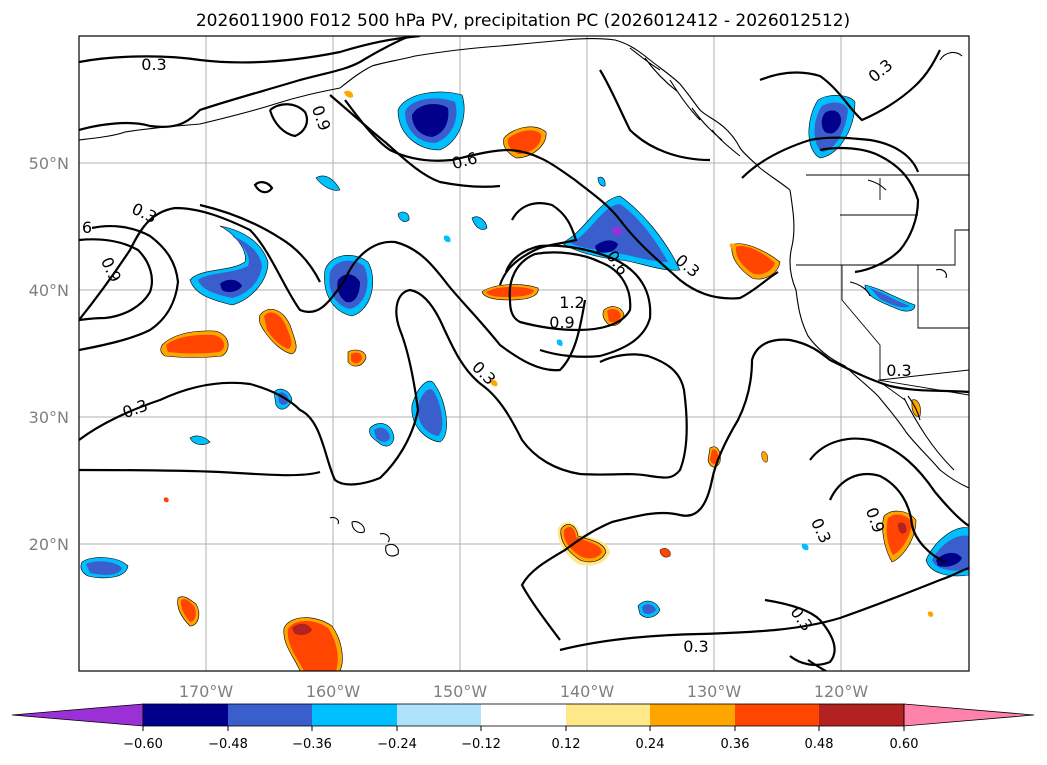 This screenshot has height=765, width=1047. Describe the element at coordinates (228, 744) in the screenshot. I see `colorbar-tick-label: −0.48` at that location.